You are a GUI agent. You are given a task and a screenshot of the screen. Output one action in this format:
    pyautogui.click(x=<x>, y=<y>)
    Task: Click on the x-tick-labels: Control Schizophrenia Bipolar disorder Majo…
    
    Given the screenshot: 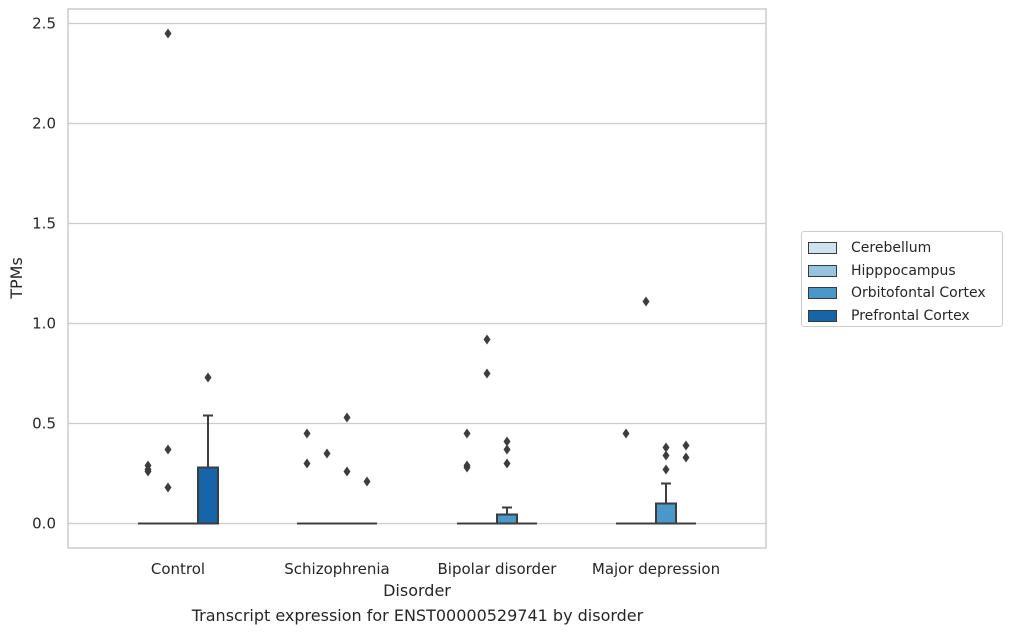 What is the action you would take?
    pyautogui.click(x=435, y=569)
    